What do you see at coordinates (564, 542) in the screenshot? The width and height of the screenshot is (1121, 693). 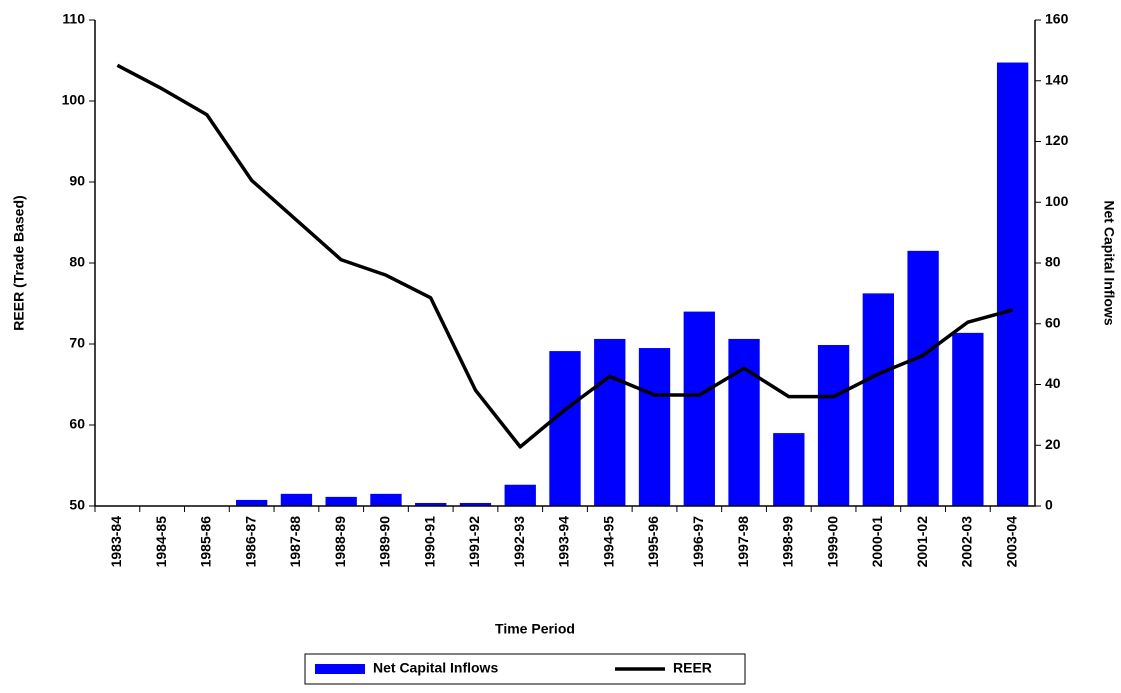 I see `x-tick-label: 1993-94` at bounding box center [564, 542].